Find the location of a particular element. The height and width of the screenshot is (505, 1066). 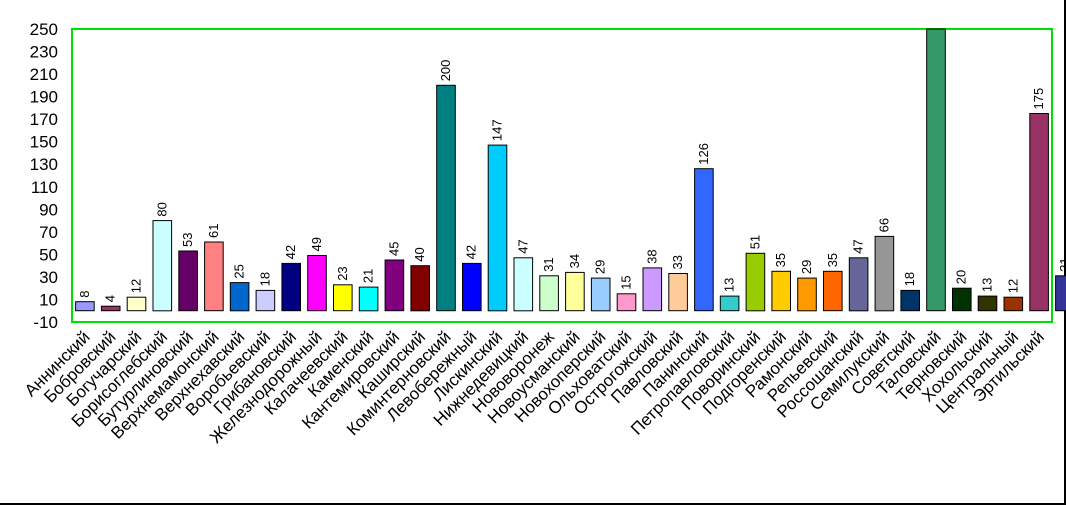

y-tick-label: 10 is located at coordinates (48, 299).